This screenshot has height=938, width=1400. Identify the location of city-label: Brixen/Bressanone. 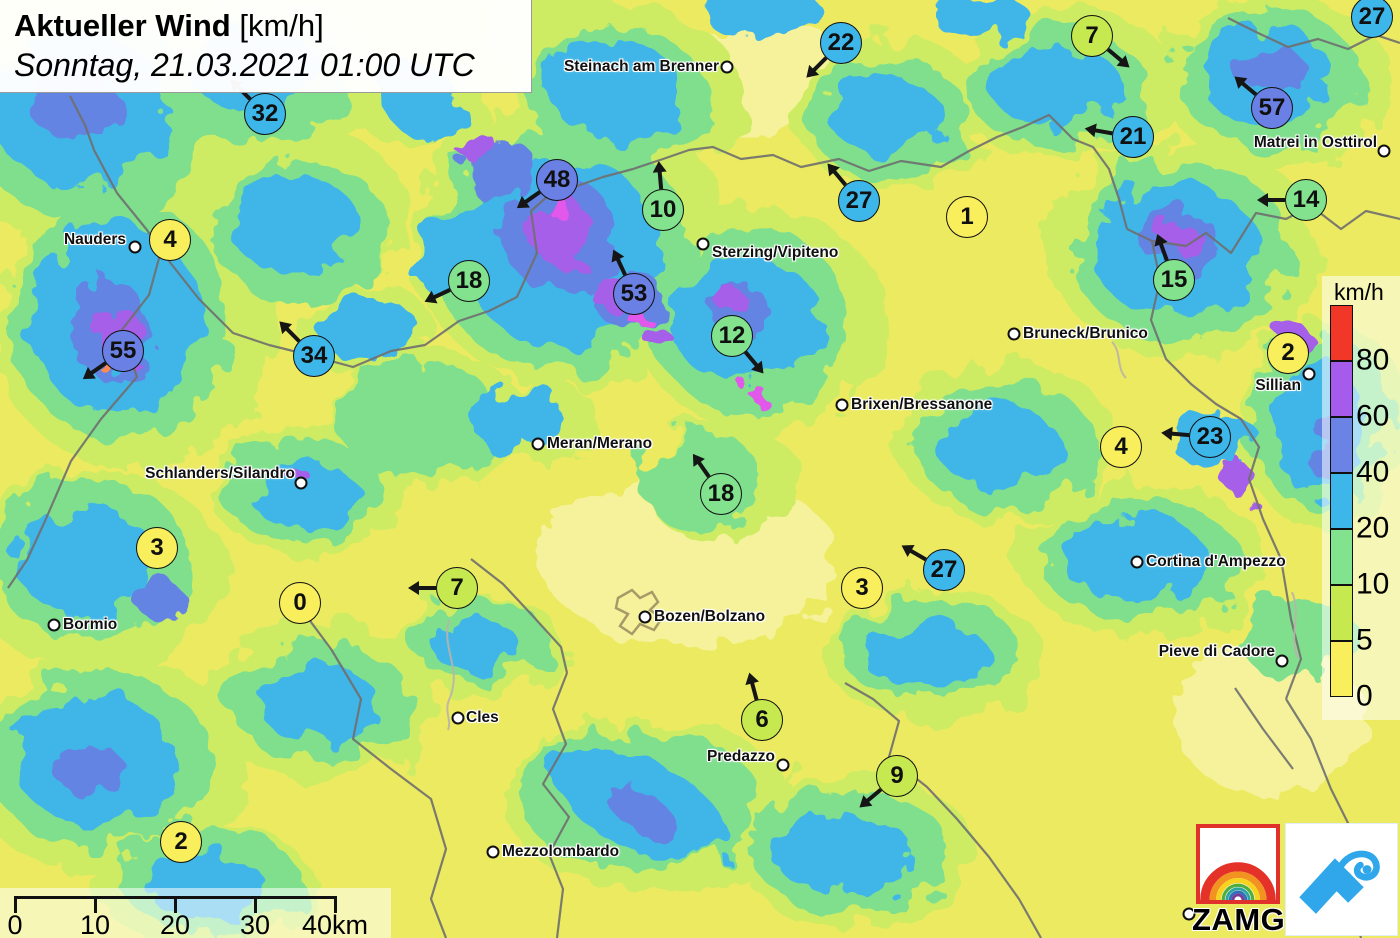
(922, 404).